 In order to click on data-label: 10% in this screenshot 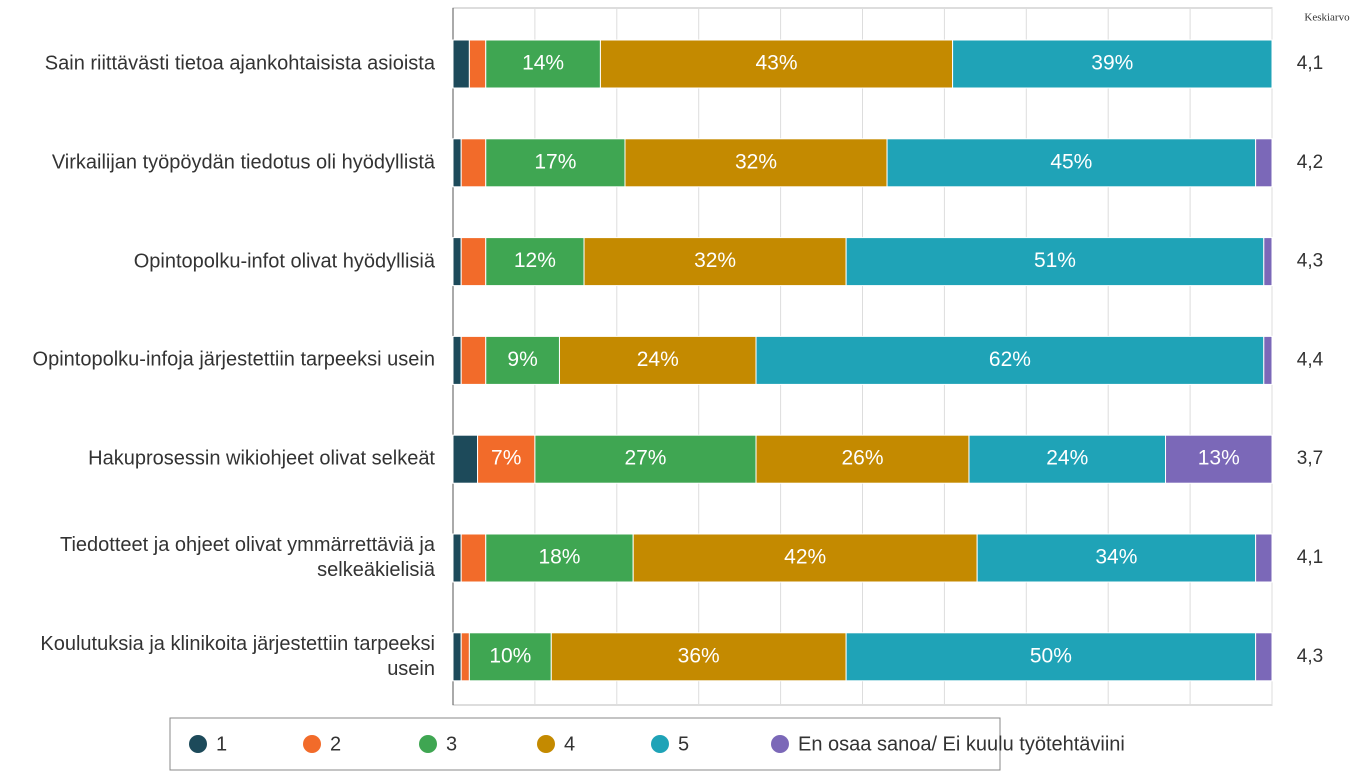, I will do `click(510, 655)`.